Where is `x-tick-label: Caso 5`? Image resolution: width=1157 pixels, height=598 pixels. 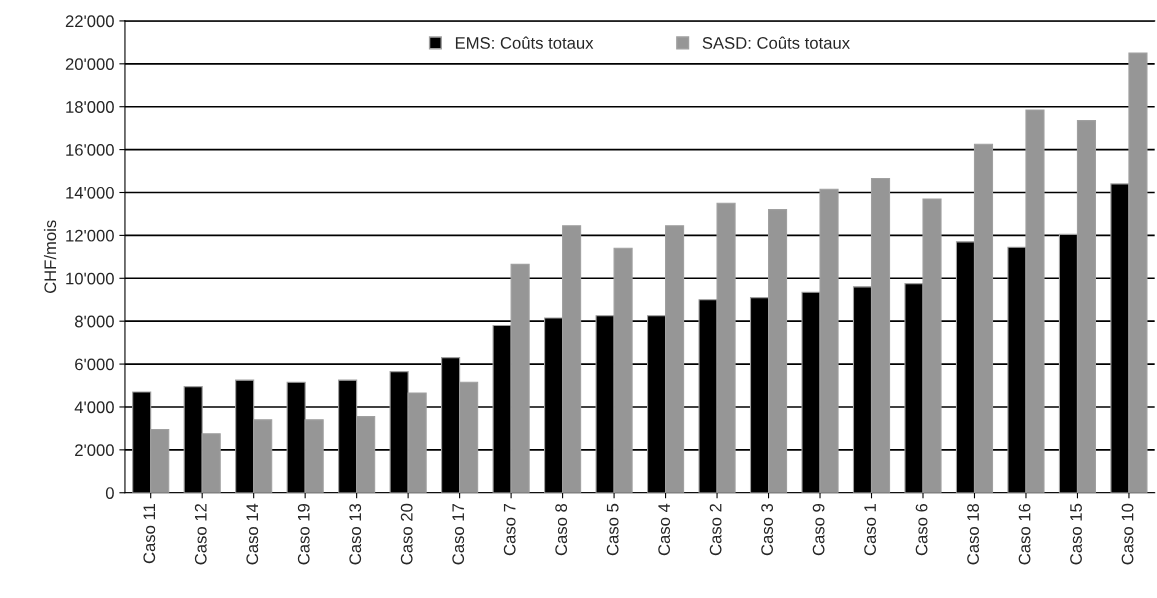 x-tick-label: Caso 5 is located at coordinates (612, 529).